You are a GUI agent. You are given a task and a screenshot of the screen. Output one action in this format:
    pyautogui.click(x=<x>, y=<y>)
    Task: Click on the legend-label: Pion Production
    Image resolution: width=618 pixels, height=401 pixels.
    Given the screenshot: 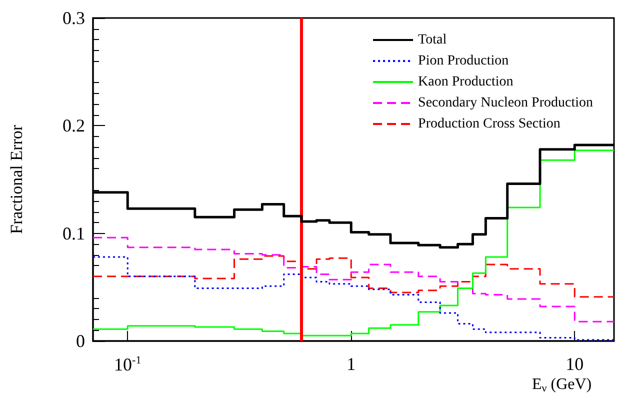 What is the action you would take?
    pyautogui.click(x=463, y=61)
    